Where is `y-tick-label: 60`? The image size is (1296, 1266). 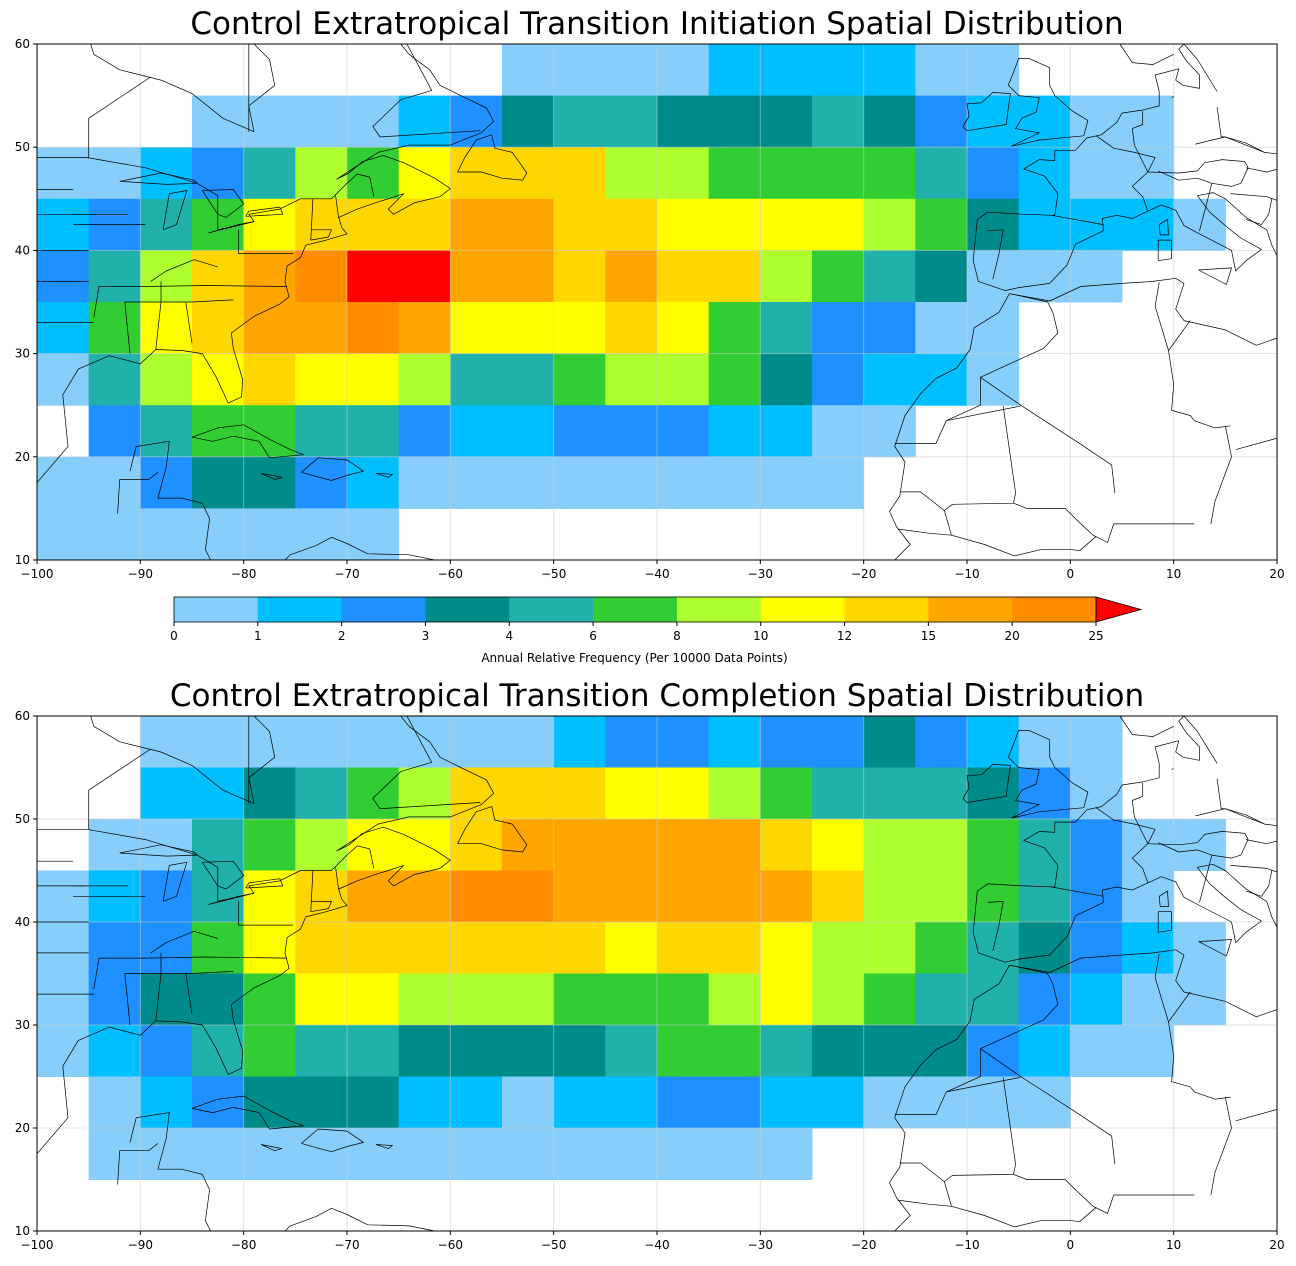
y-tick-label: 60 is located at coordinates (22, 44).